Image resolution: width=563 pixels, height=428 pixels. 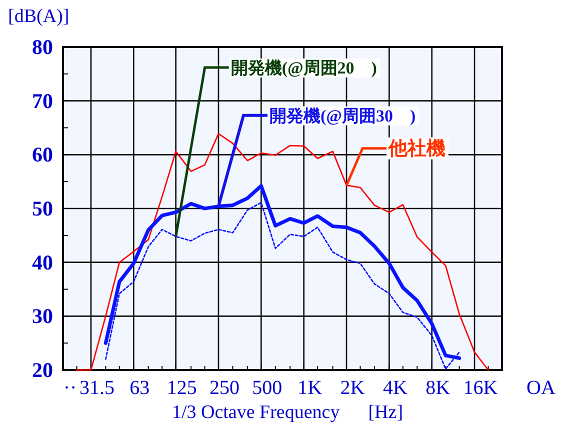 What do you see at coordinates (42, 262) in the screenshot?
I see `y-tick-label: 40` at bounding box center [42, 262].